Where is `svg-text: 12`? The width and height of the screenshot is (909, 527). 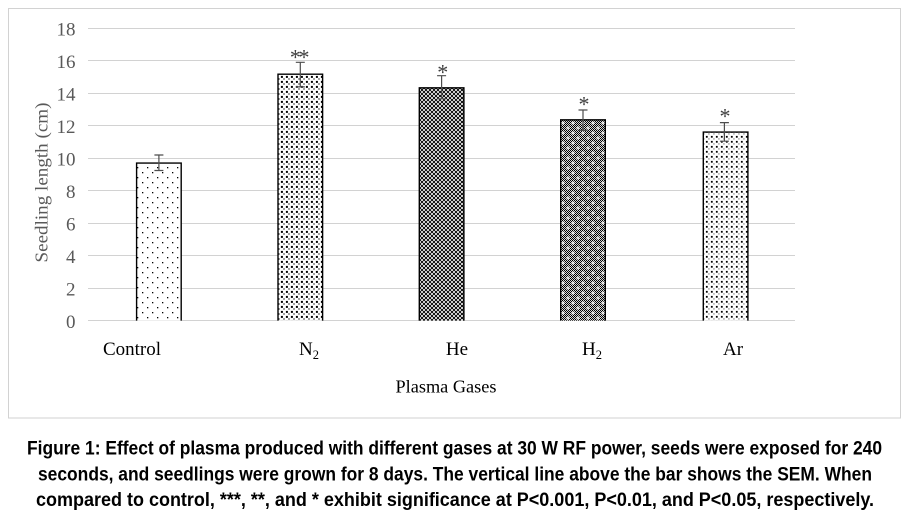
svg-text: 12 is located at coordinates (66, 127).